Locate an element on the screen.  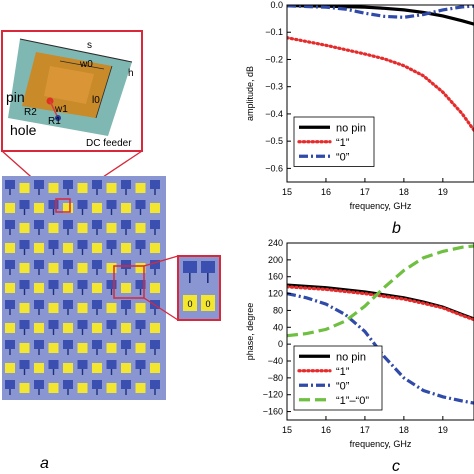
y-tick-label: −160 is located at coordinates (273, 412).